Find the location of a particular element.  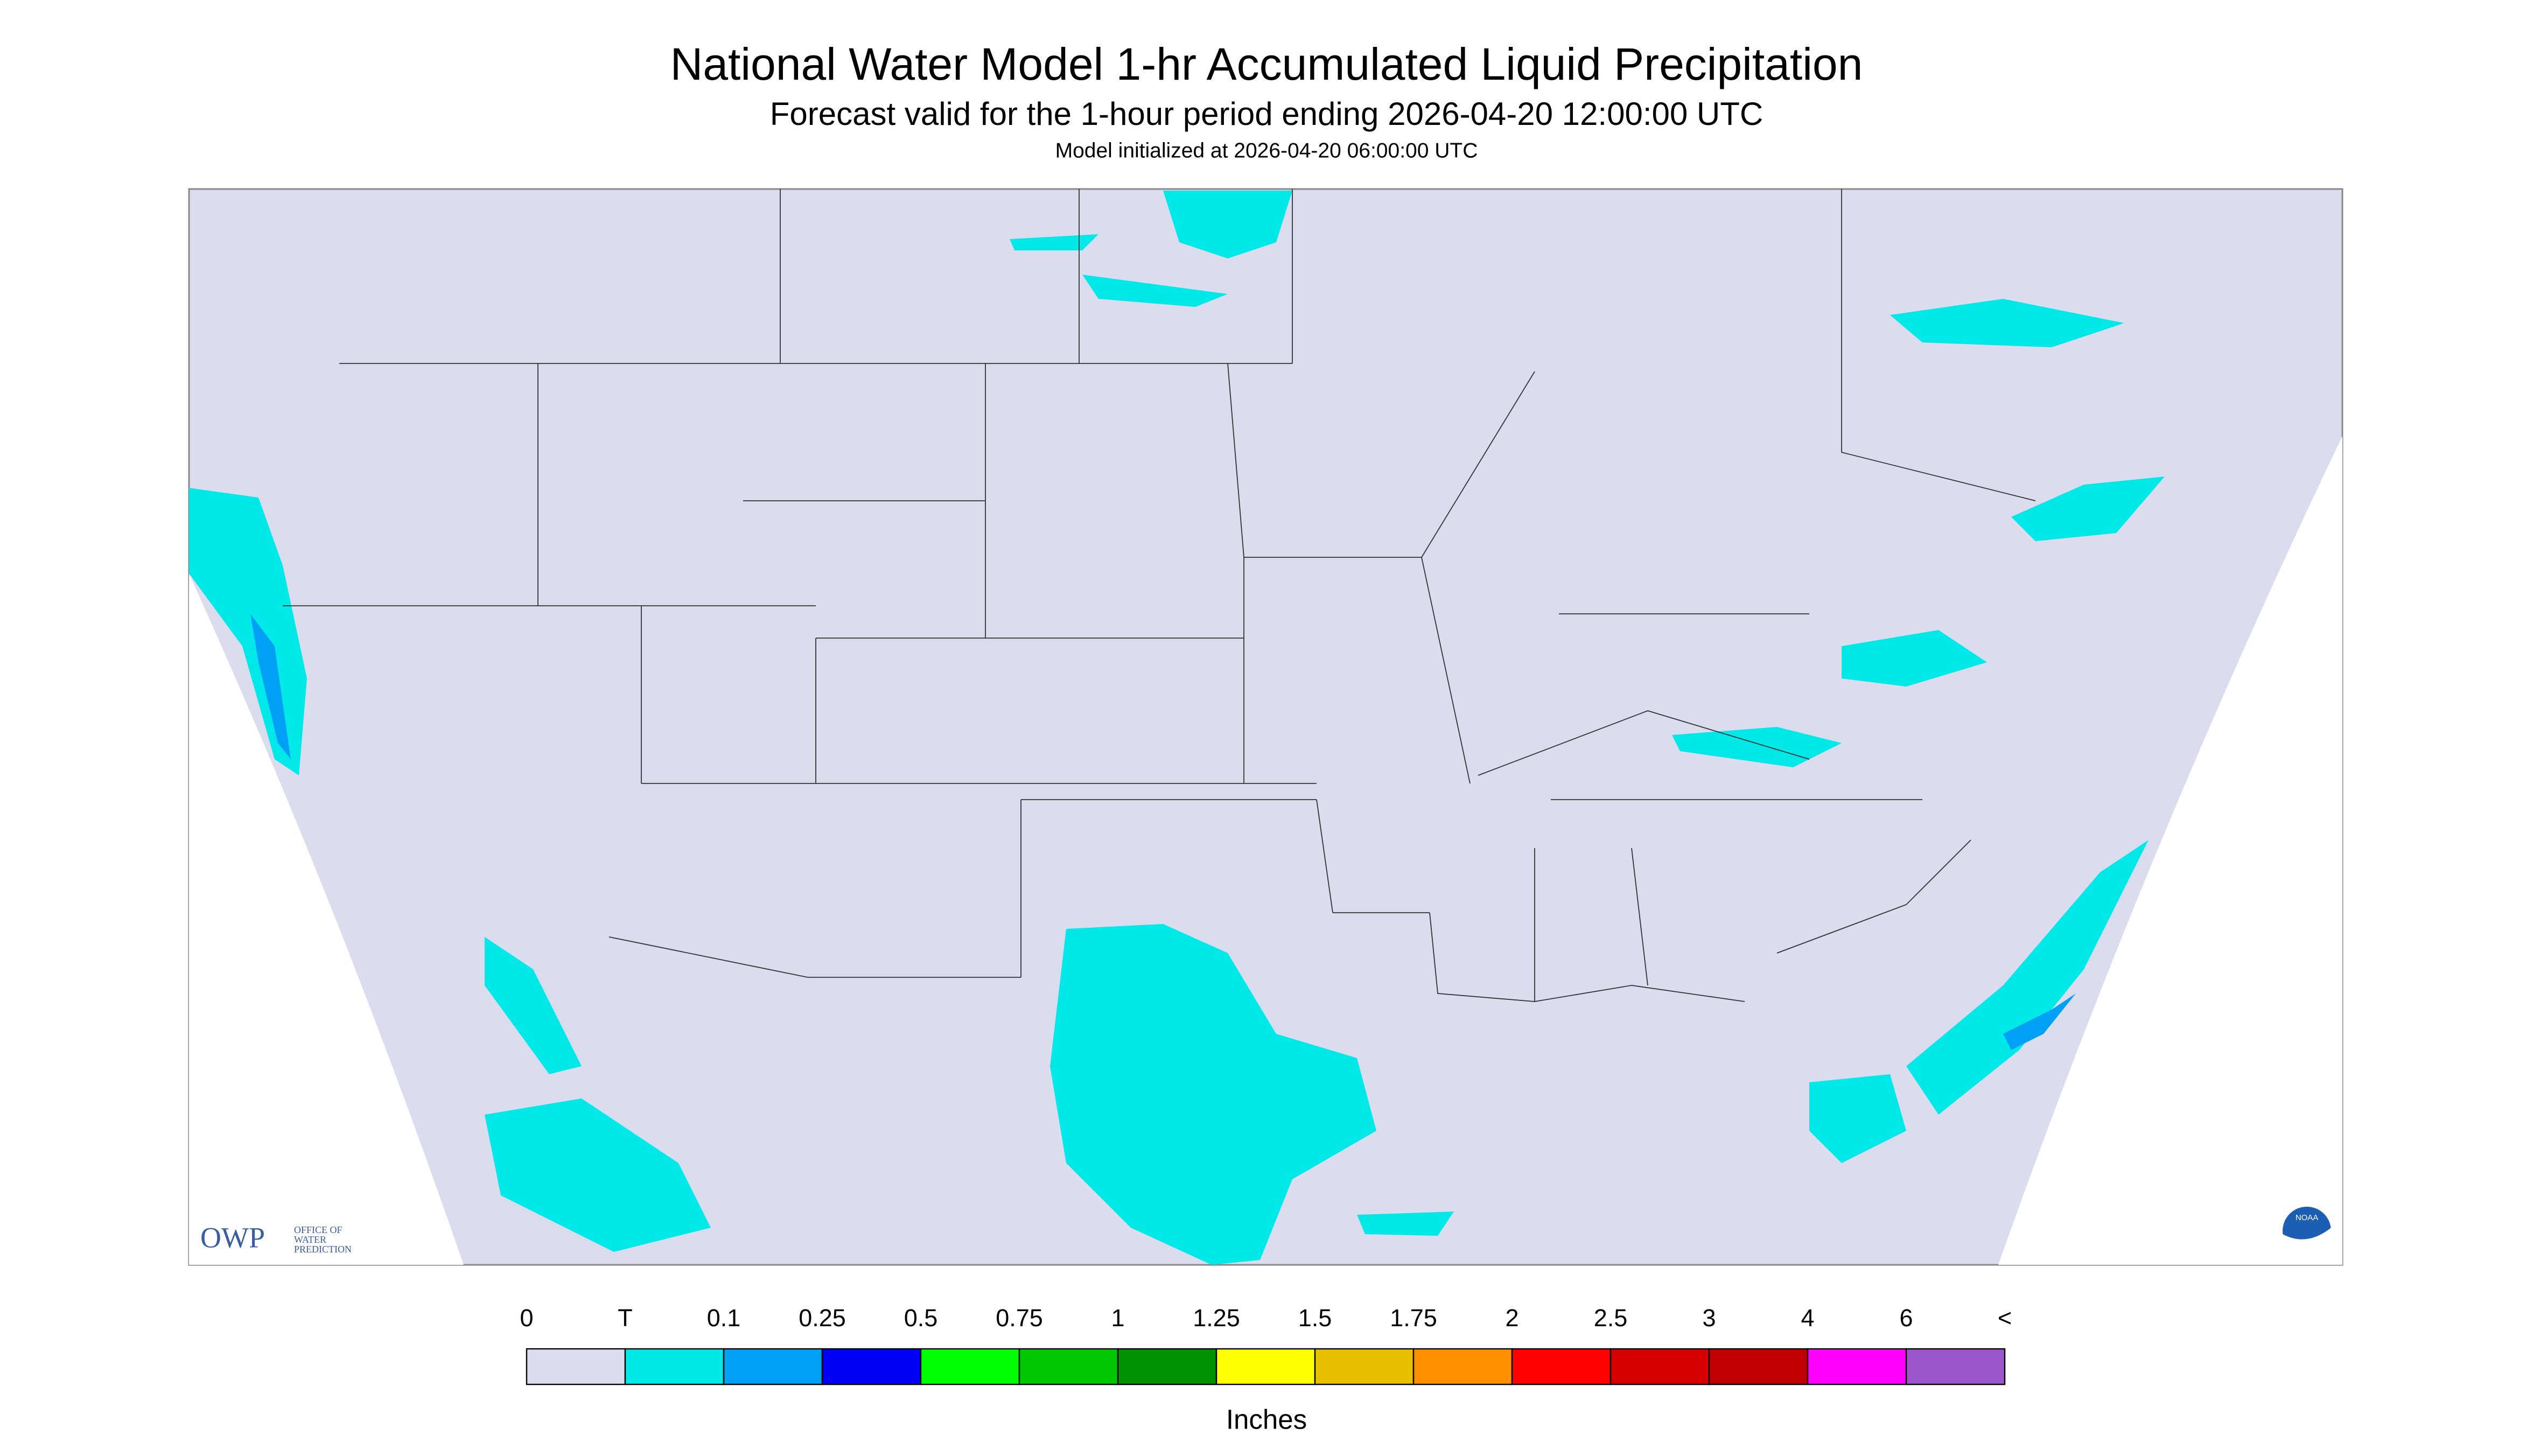

legend-label: < is located at coordinates (2005, 1318).